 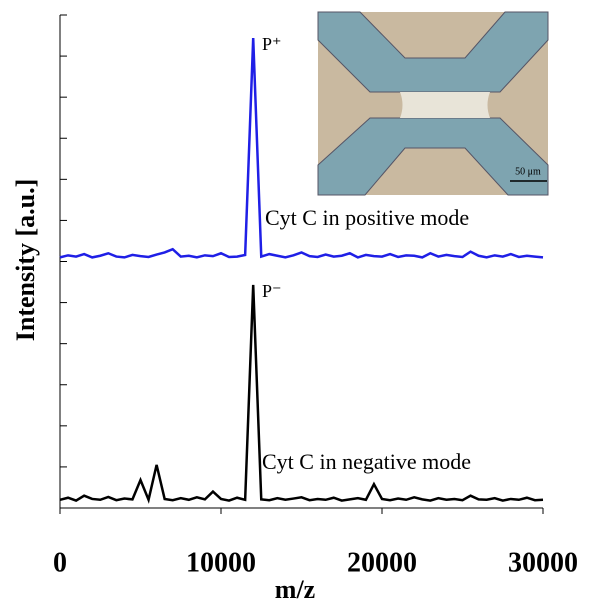 What do you see at coordinates (272, 291) in the screenshot?
I see `peak-annotation: P⁻` at bounding box center [272, 291].